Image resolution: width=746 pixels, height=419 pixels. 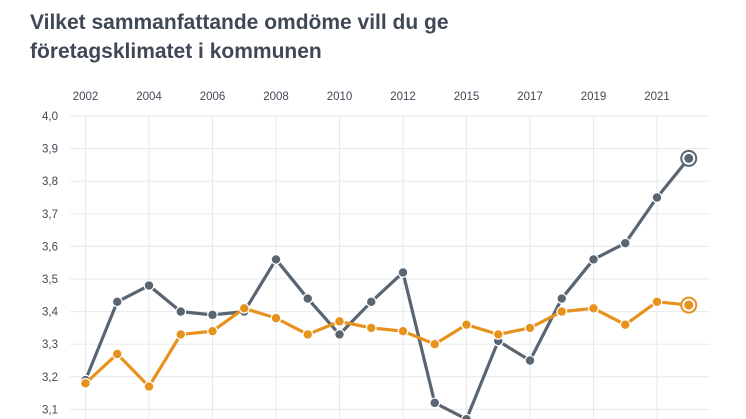 I want to click on y-tick-label: 3,3, so click(x=50, y=345).